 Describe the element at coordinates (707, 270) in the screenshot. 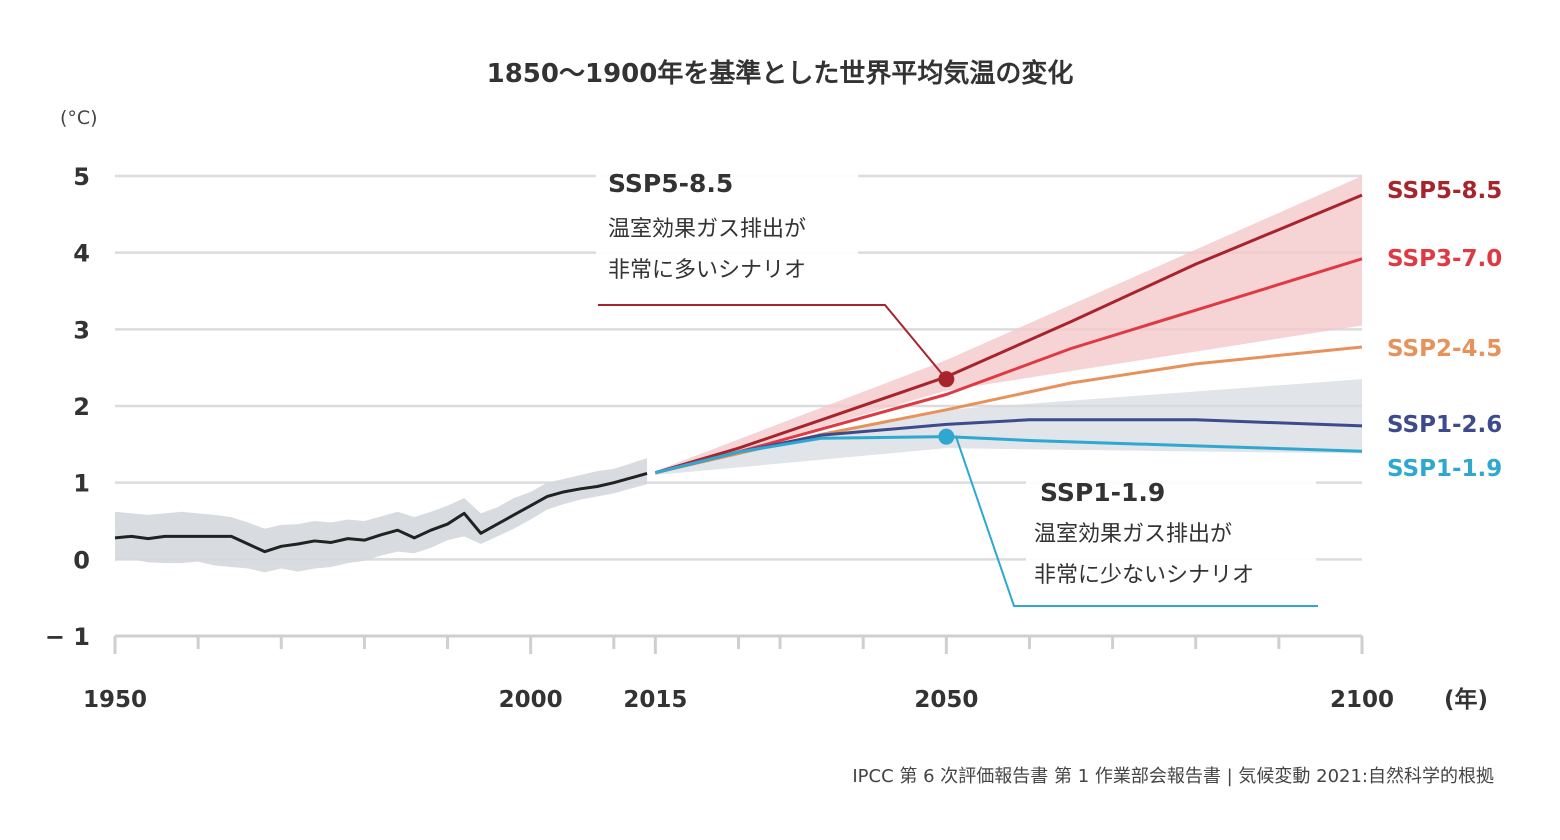

I see `annotation-text-ssp585: 非常に多いシナリオ` at that location.